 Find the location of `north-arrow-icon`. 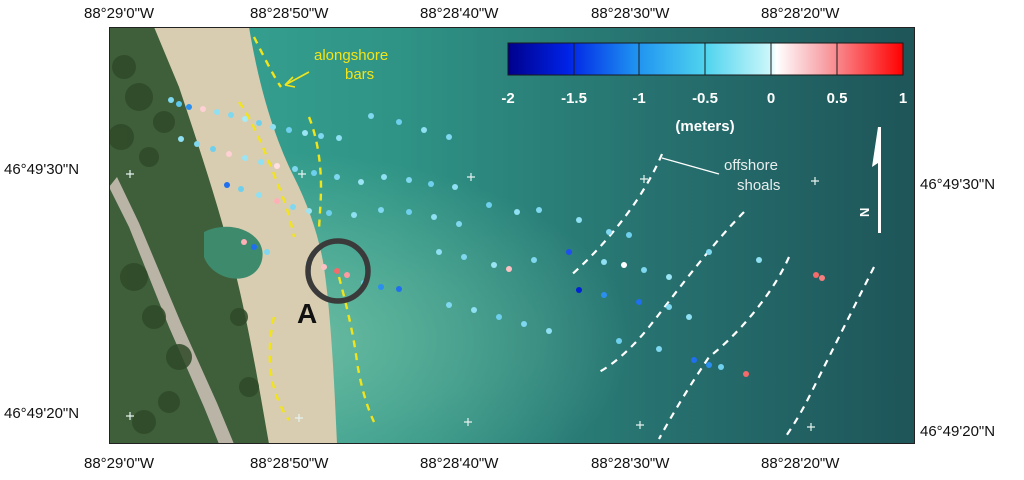

north-arrow-icon is located at coordinates (876, 180).